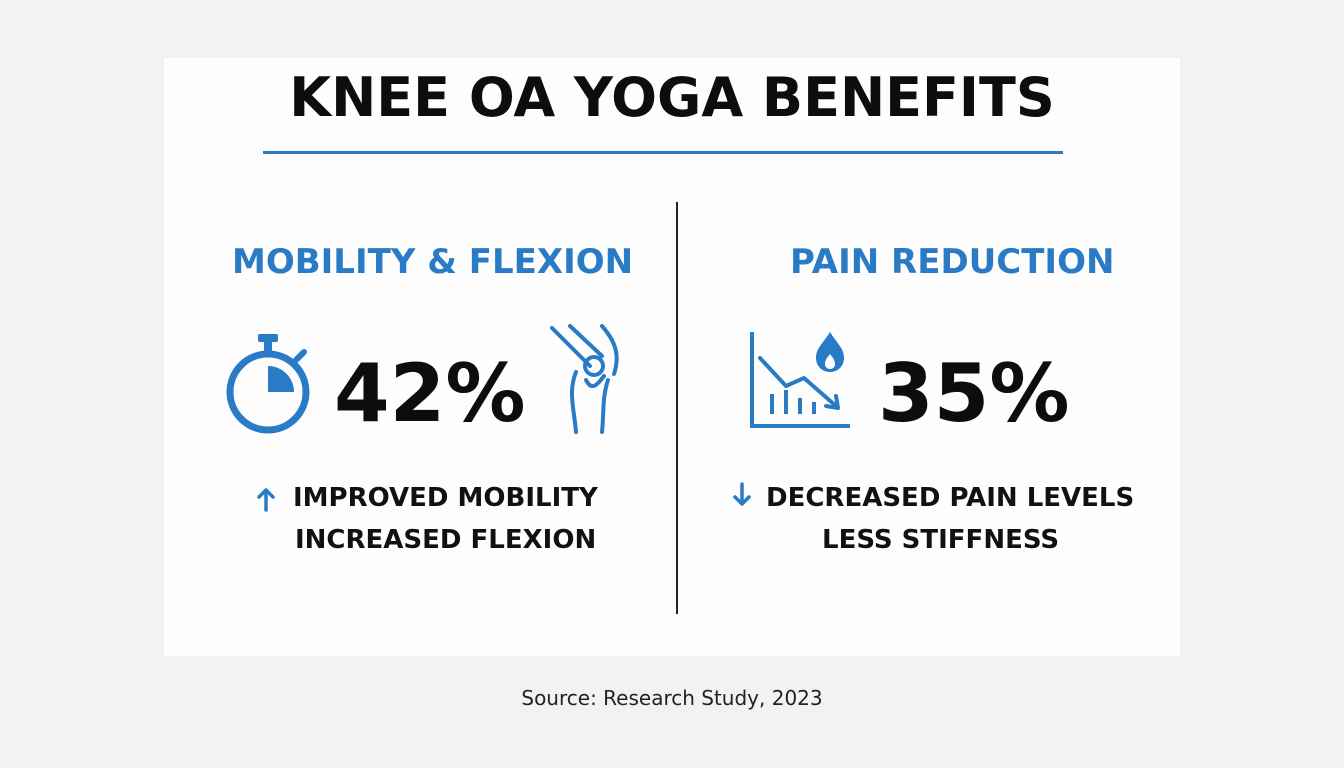 The width and height of the screenshot is (1344, 768). Describe the element at coordinates (672, 698) in the screenshot. I see `source-caption: Source: Research Study, 2023` at that location.